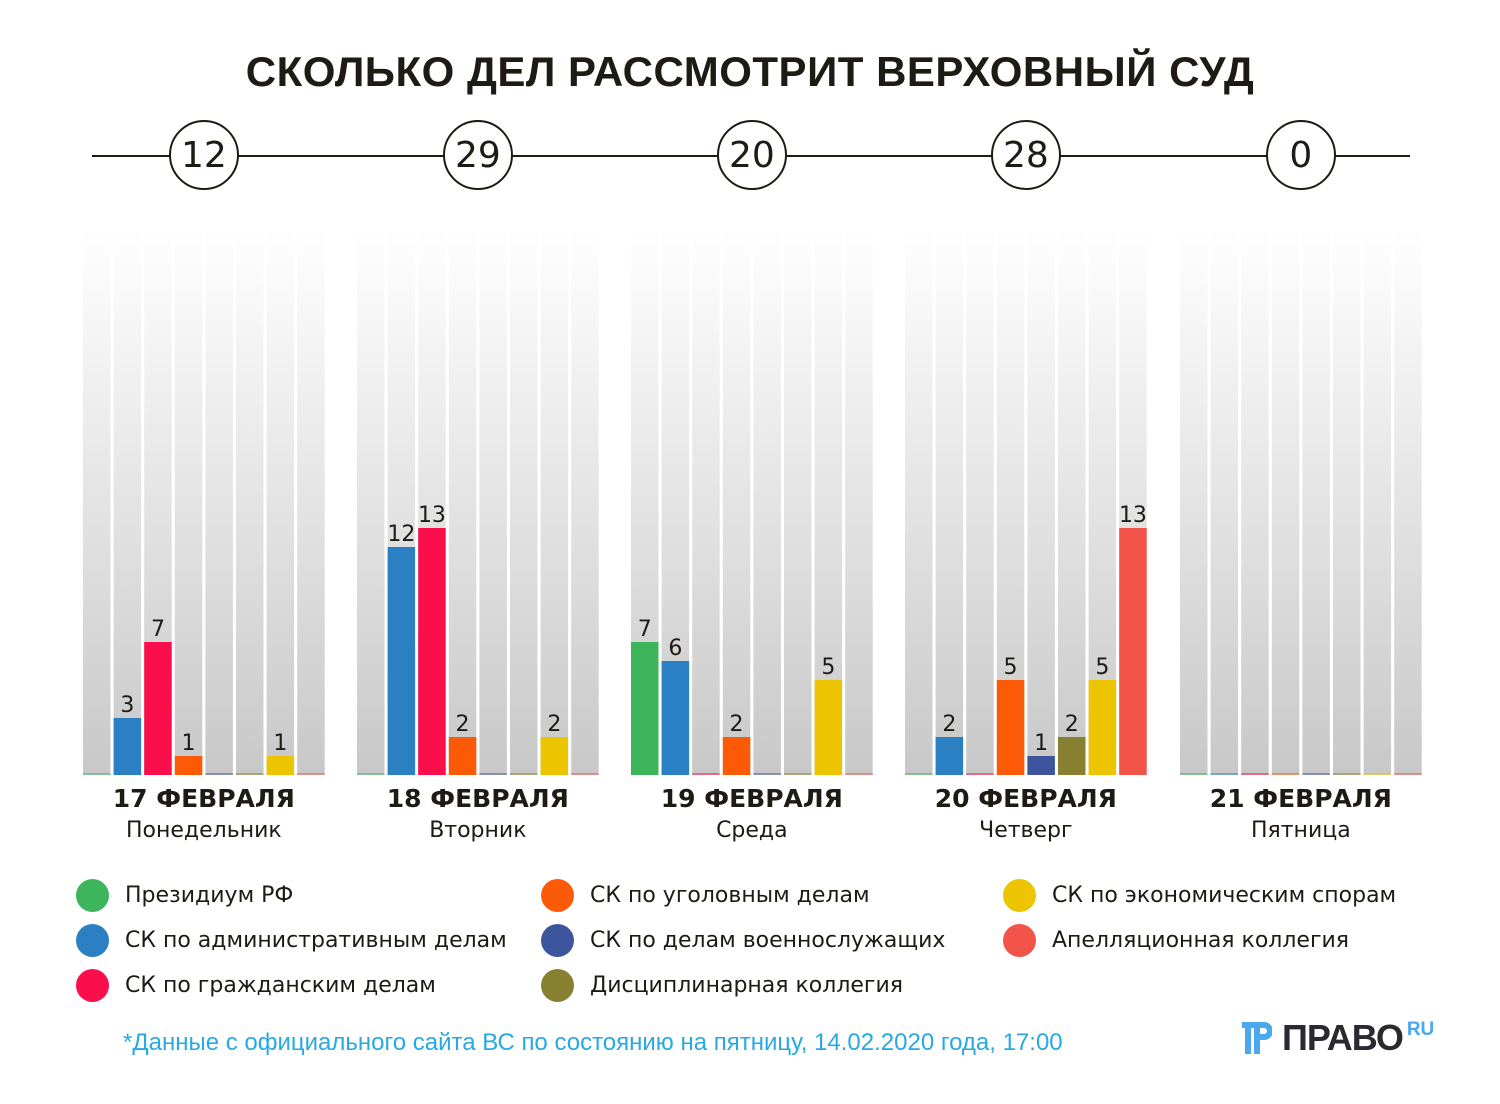  I want to click on pravo-logo: ПРАВО RU, so click(1338, 1038).